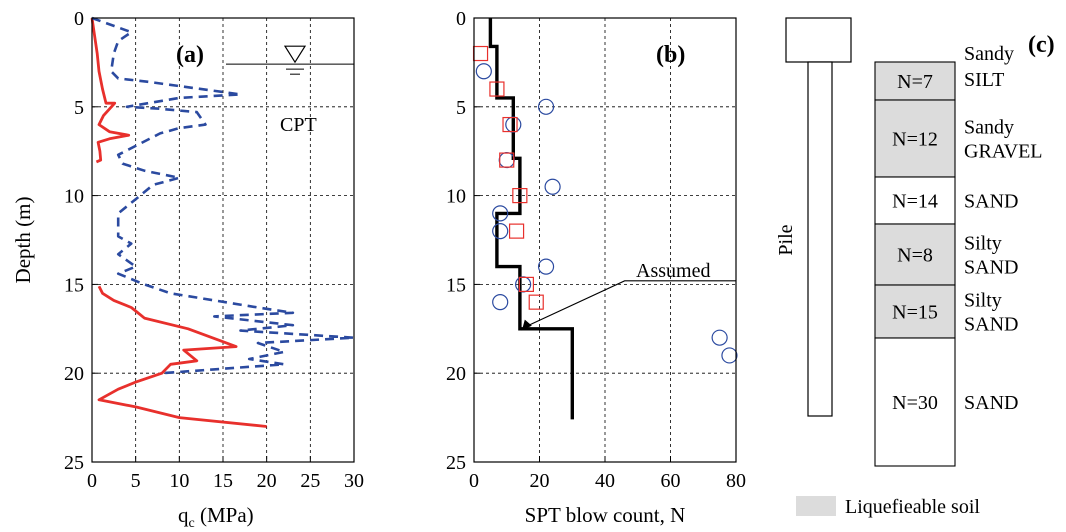  I want to click on x-tick-label: 10, so click(179, 481).